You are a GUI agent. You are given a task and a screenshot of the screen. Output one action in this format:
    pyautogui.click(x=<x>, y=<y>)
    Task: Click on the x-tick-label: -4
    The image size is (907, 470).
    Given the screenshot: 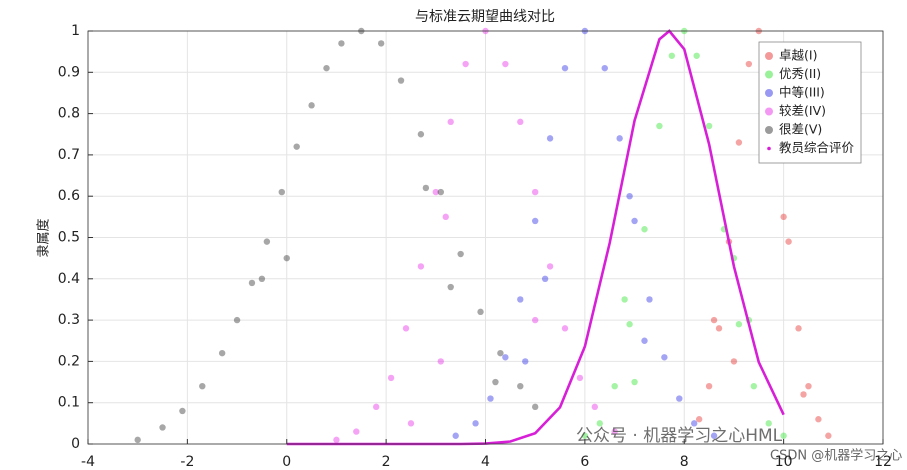 What is the action you would take?
    pyautogui.click(x=88, y=462)
    